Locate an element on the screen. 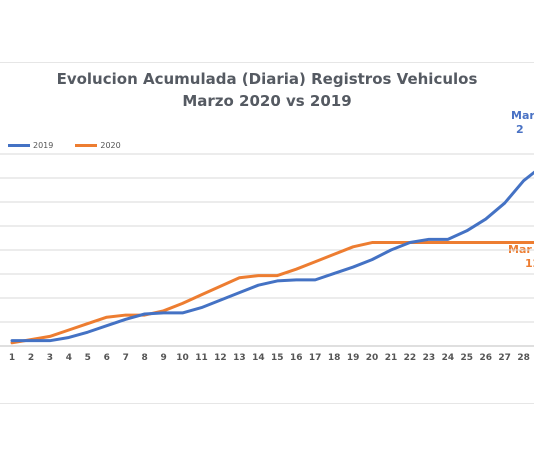 This screenshot has height=462, width=534. x-tick-label: 12 is located at coordinates (220, 358).